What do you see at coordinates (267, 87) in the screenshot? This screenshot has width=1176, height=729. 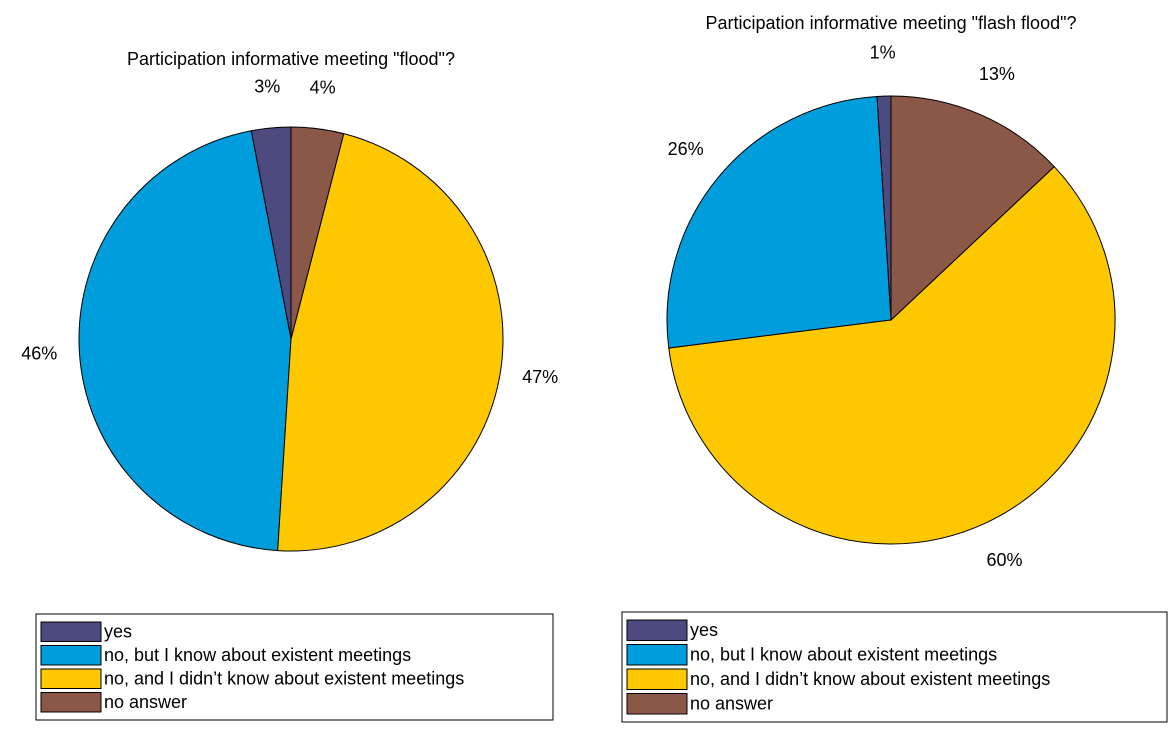 I see `slice-label: 3%` at bounding box center [267, 87].